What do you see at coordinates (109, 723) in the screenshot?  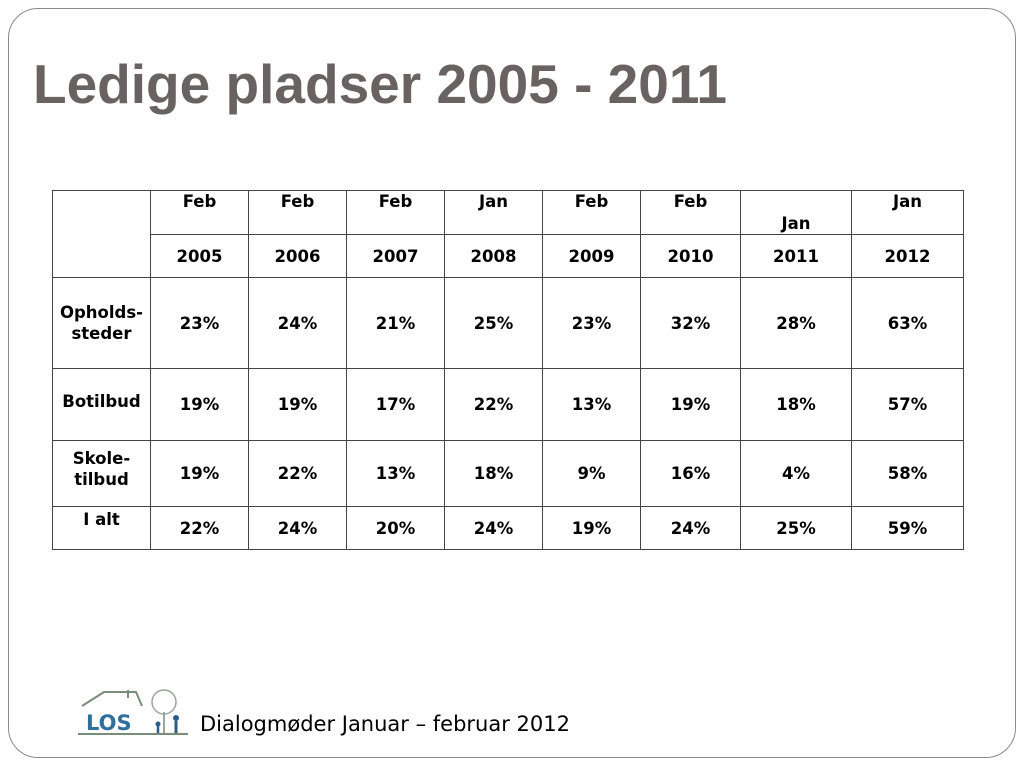 I see `logo-text: LOS` at bounding box center [109, 723].